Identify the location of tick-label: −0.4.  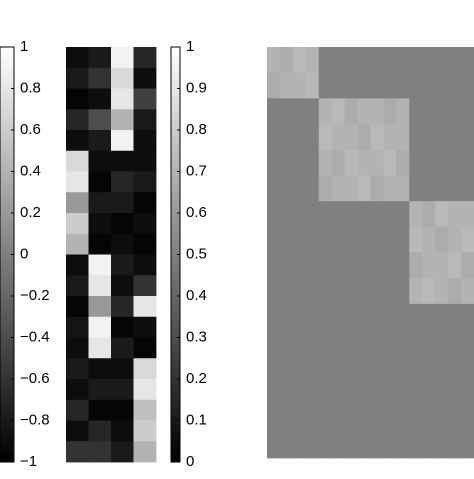
(35, 336).